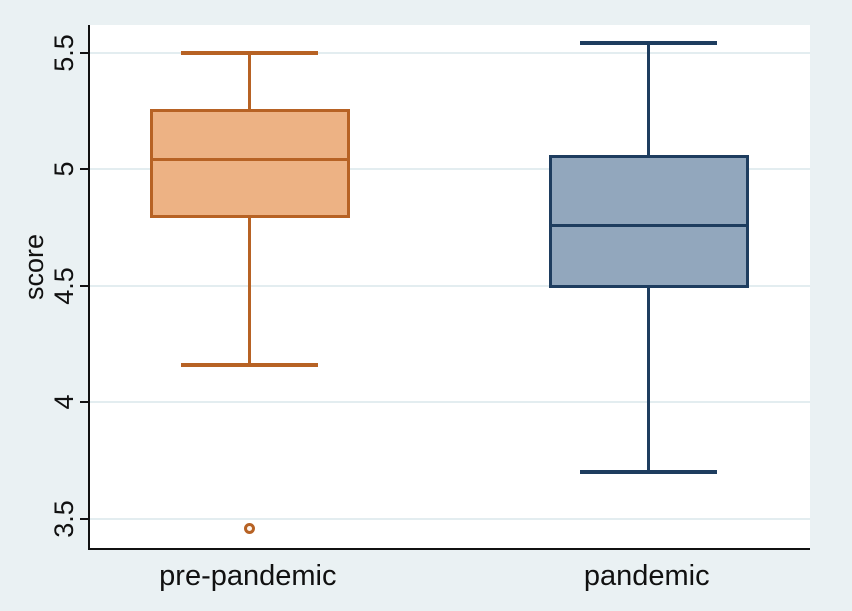 This screenshot has height=611, width=852. Describe the element at coordinates (63, 286) in the screenshot. I see `y-tick-label: 4.5` at that location.